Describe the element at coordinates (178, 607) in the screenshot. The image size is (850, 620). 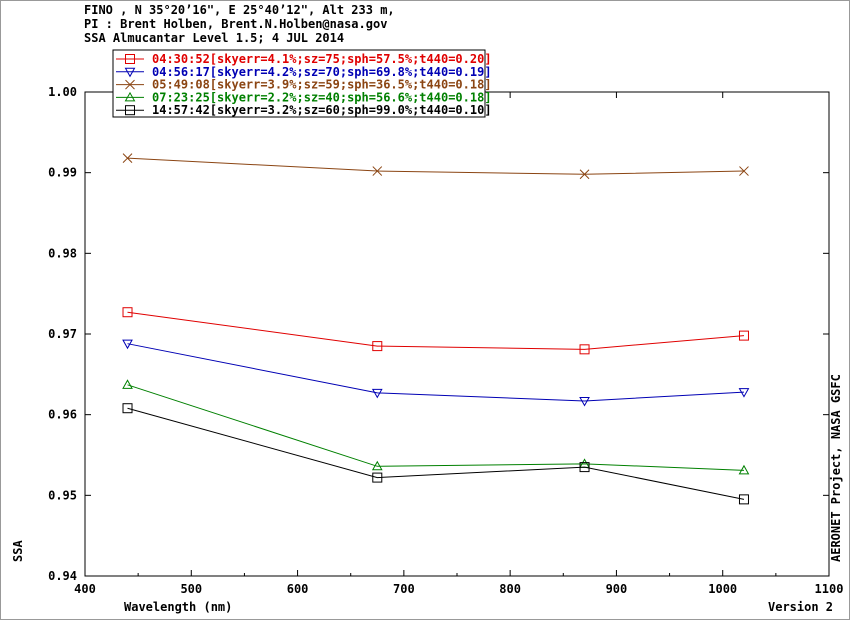
I see `x-axis-label: Wavelength (nm)` at that location.